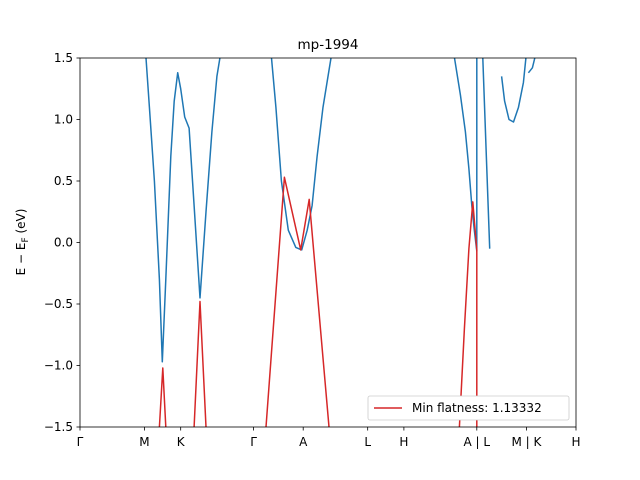  Describe the element at coordinates (144, 442) in the screenshot. I see `x-tick-label: M` at that location.